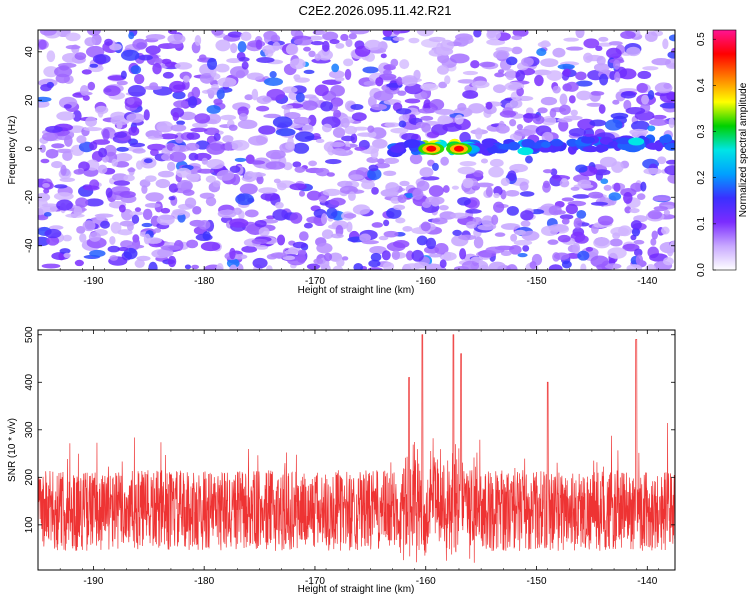 This screenshot has width=750, height=605. I want to click on spectrogram-x-tick: -160, so click(426, 158).